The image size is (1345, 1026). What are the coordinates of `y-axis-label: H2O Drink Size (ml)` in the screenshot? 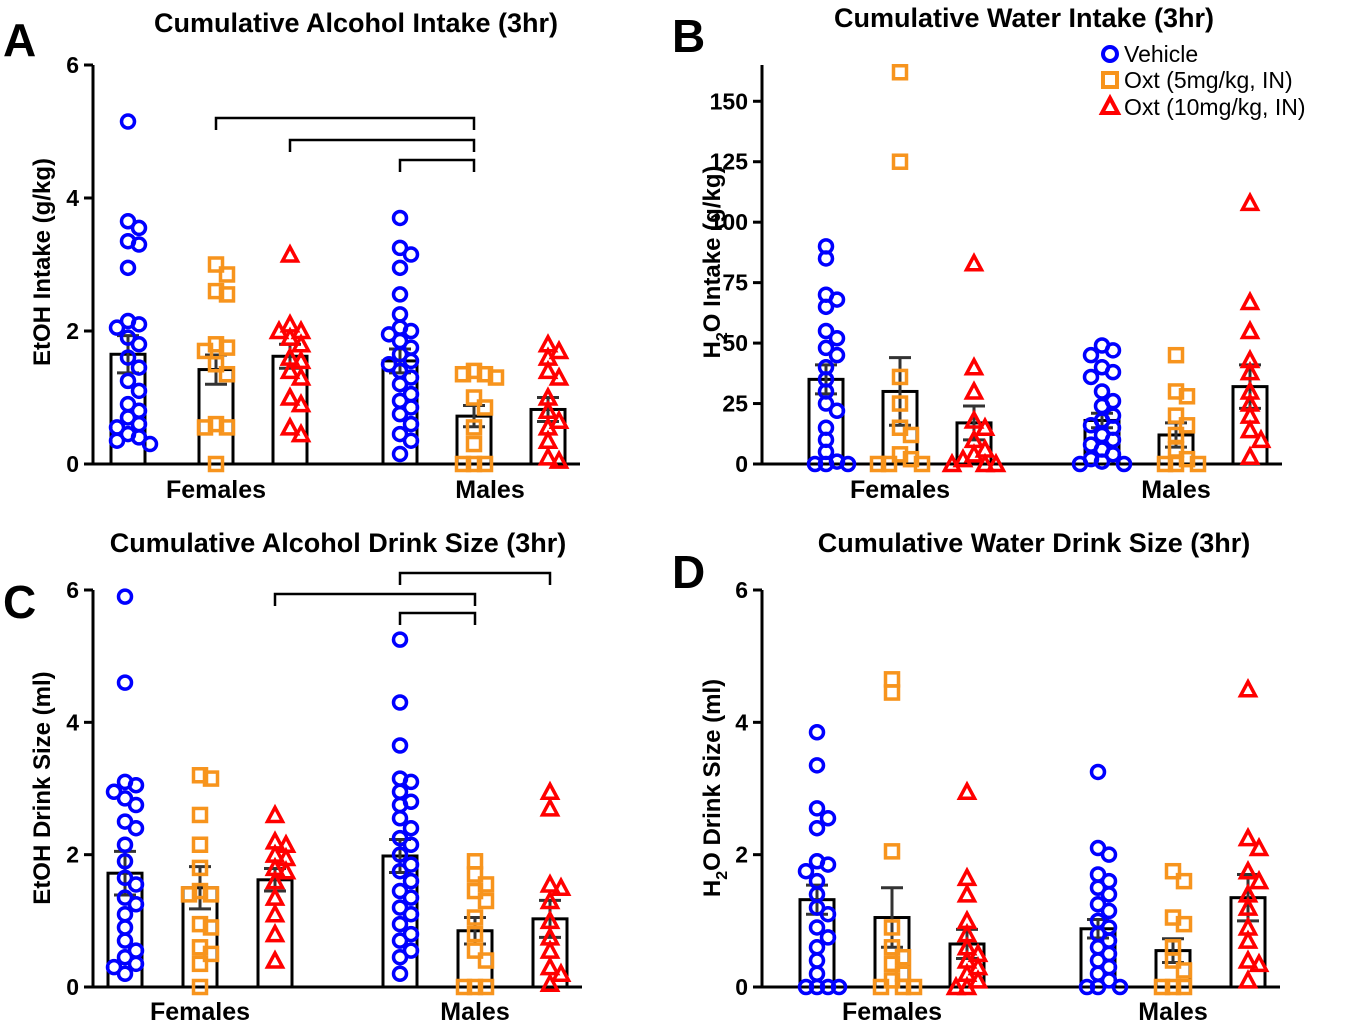 It's located at (715, 788).